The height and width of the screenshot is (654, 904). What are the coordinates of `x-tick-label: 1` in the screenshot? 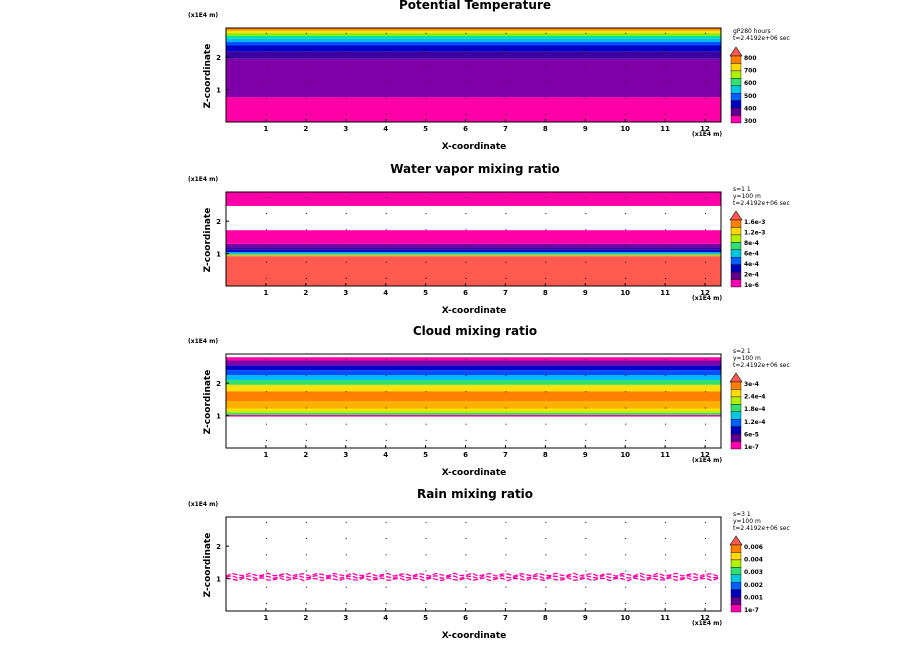 It's located at (265, 455).